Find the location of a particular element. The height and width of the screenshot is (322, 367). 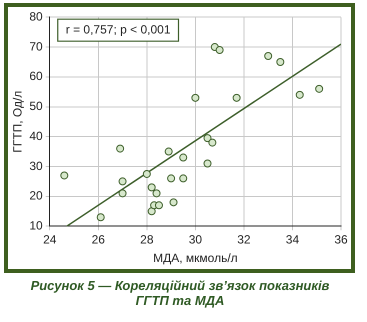

x-tick-label: 30 is located at coordinates (195, 239).